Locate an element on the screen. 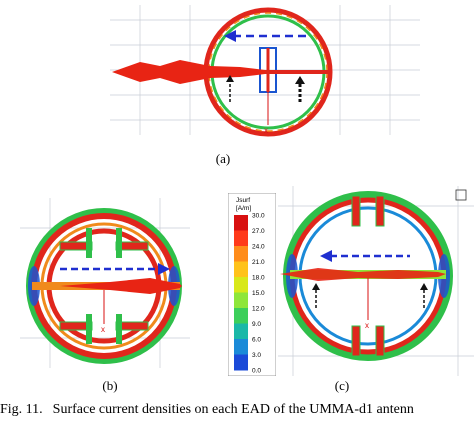 This screenshot has width=474, height=425. blue-arrow-b is located at coordinates (164, 269).